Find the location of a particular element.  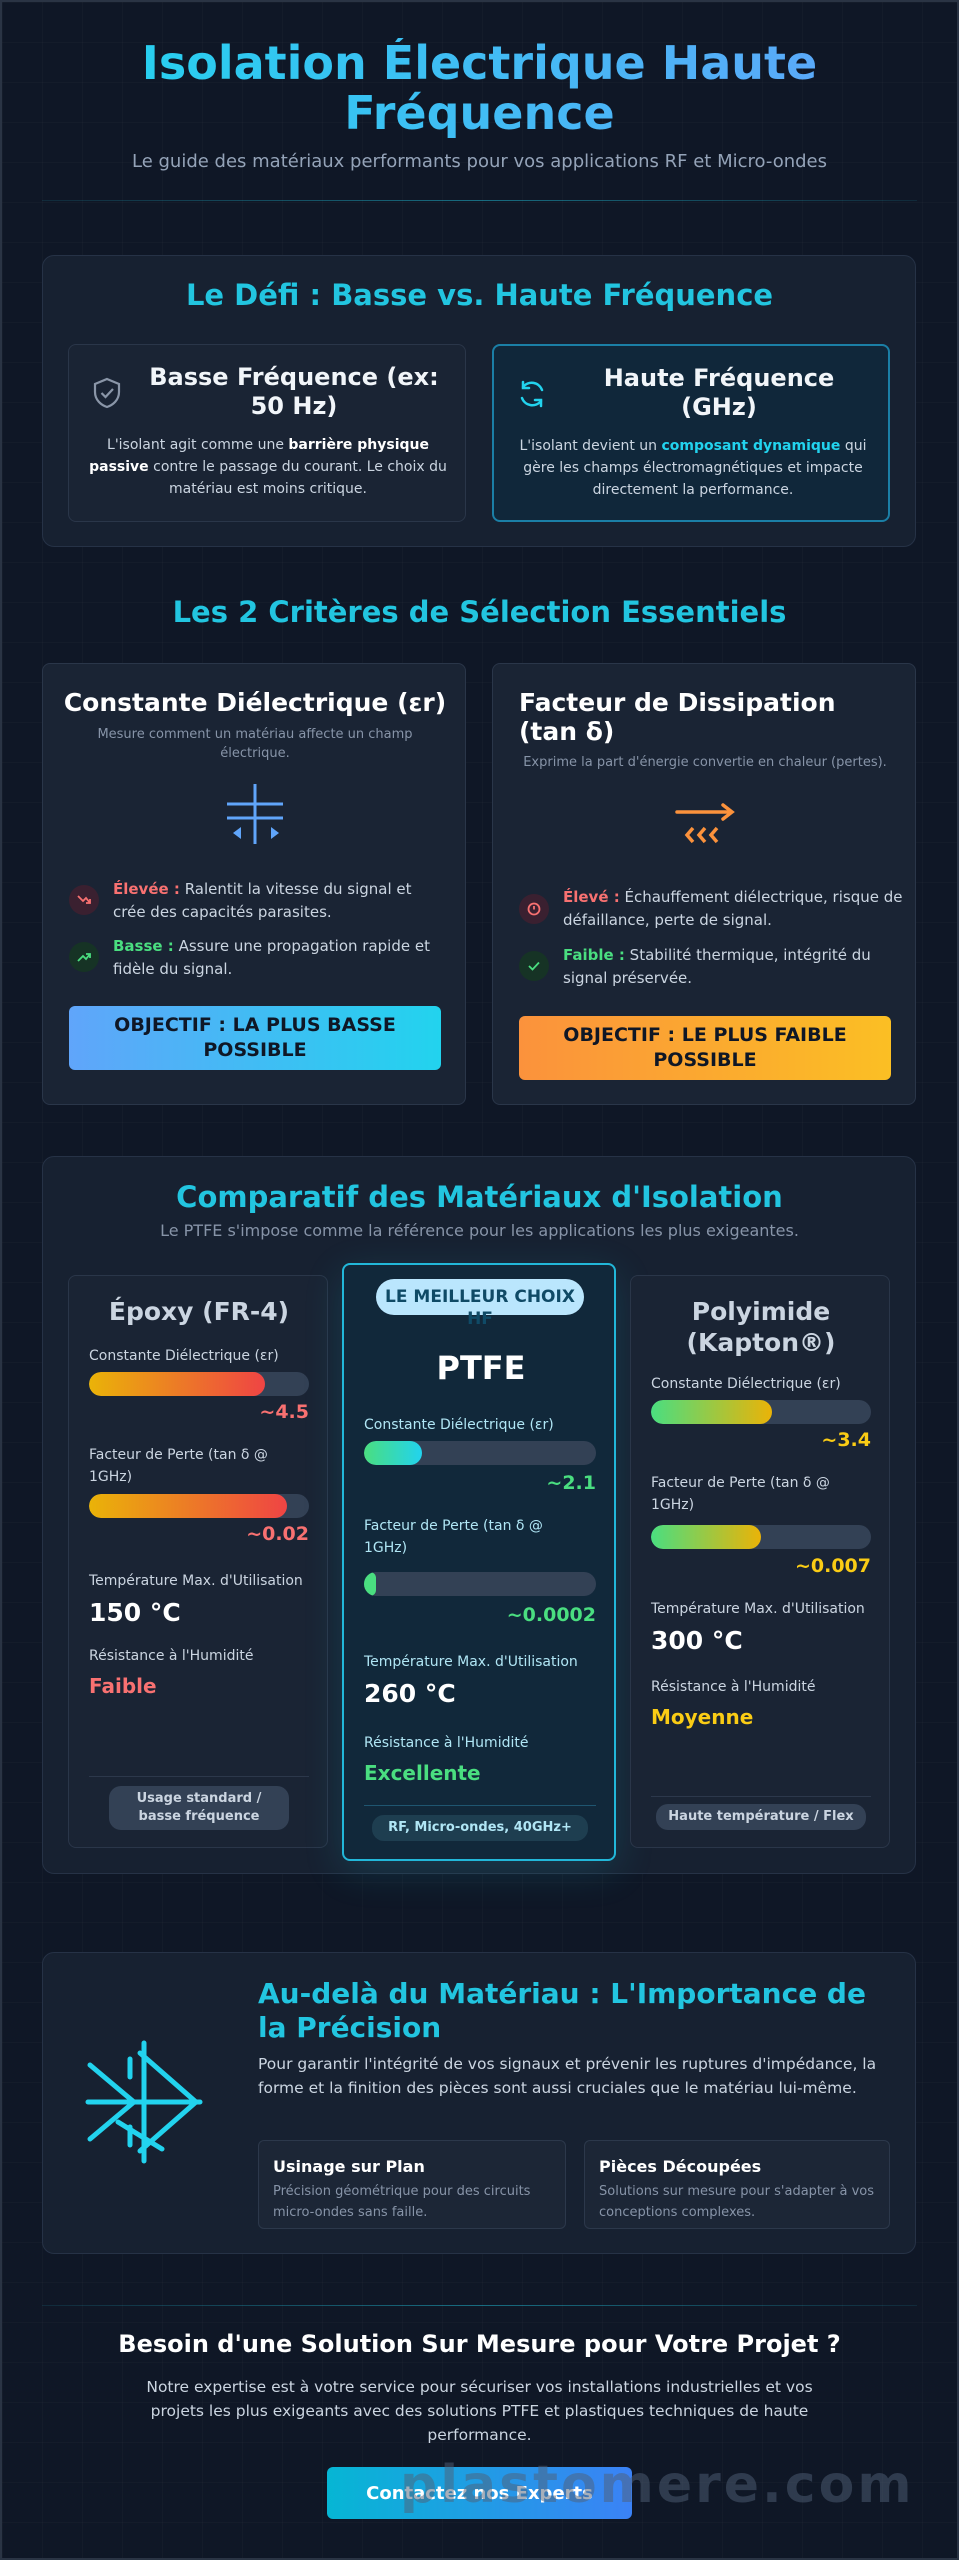

loss-value: ~0.02 is located at coordinates (277, 1534).